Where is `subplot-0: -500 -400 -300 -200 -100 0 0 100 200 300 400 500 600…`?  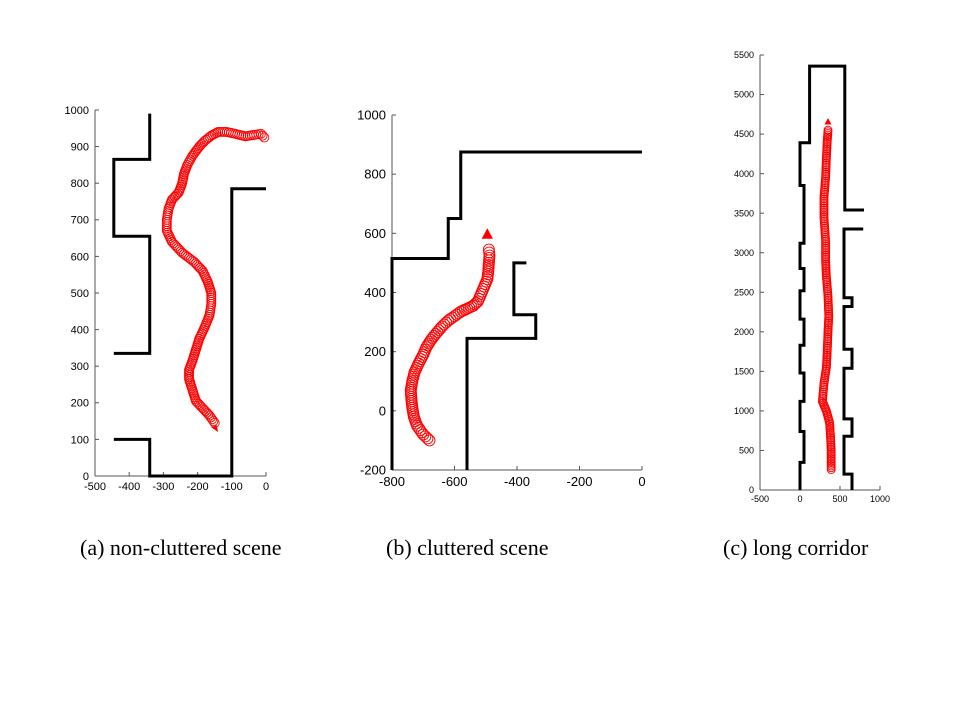
subplot-0: -500 -400 -300 -200 -100 0 0 100 200 300 400 500 600… is located at coordinates (167, 299).